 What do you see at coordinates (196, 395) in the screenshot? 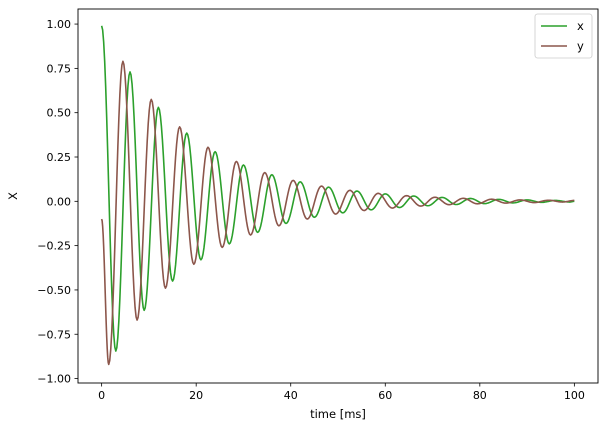
I see `x-tick-label: 20` at bounding box center [196, 395].